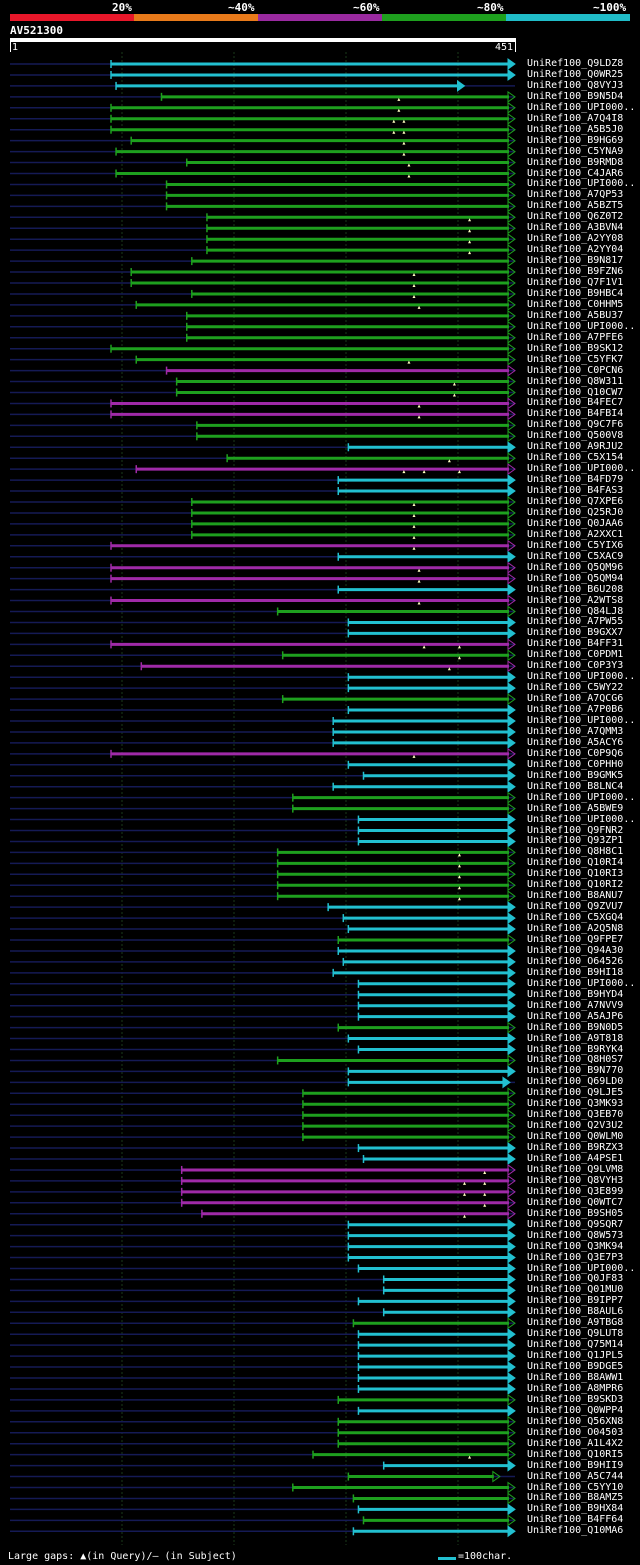 The image size is (640, 1565). I want to click on hit-label: UniRef100_B4FAS3, so click(575, 491).